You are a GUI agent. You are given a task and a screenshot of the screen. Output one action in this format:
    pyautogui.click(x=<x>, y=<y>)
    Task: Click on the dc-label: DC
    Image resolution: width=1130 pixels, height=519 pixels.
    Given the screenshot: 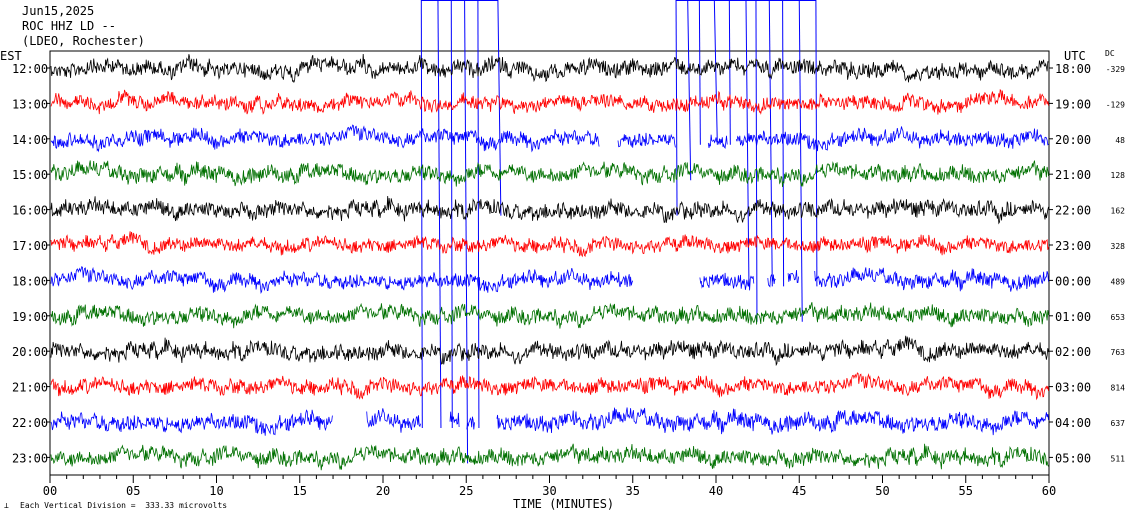 What is the action you would take?
    pyautogui.click(x=1110, y=53)
    